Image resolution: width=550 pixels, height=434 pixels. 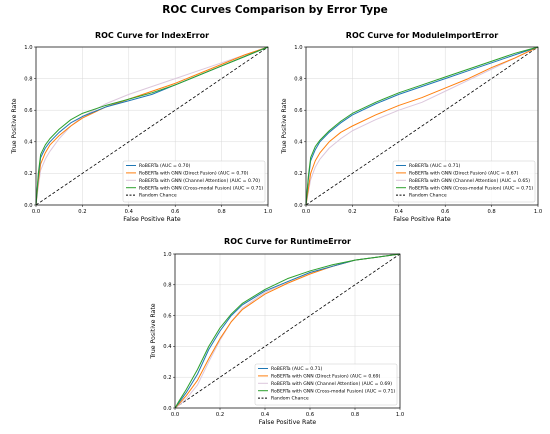 I want to click on series-line-roberta, so click(x=287, y=331).